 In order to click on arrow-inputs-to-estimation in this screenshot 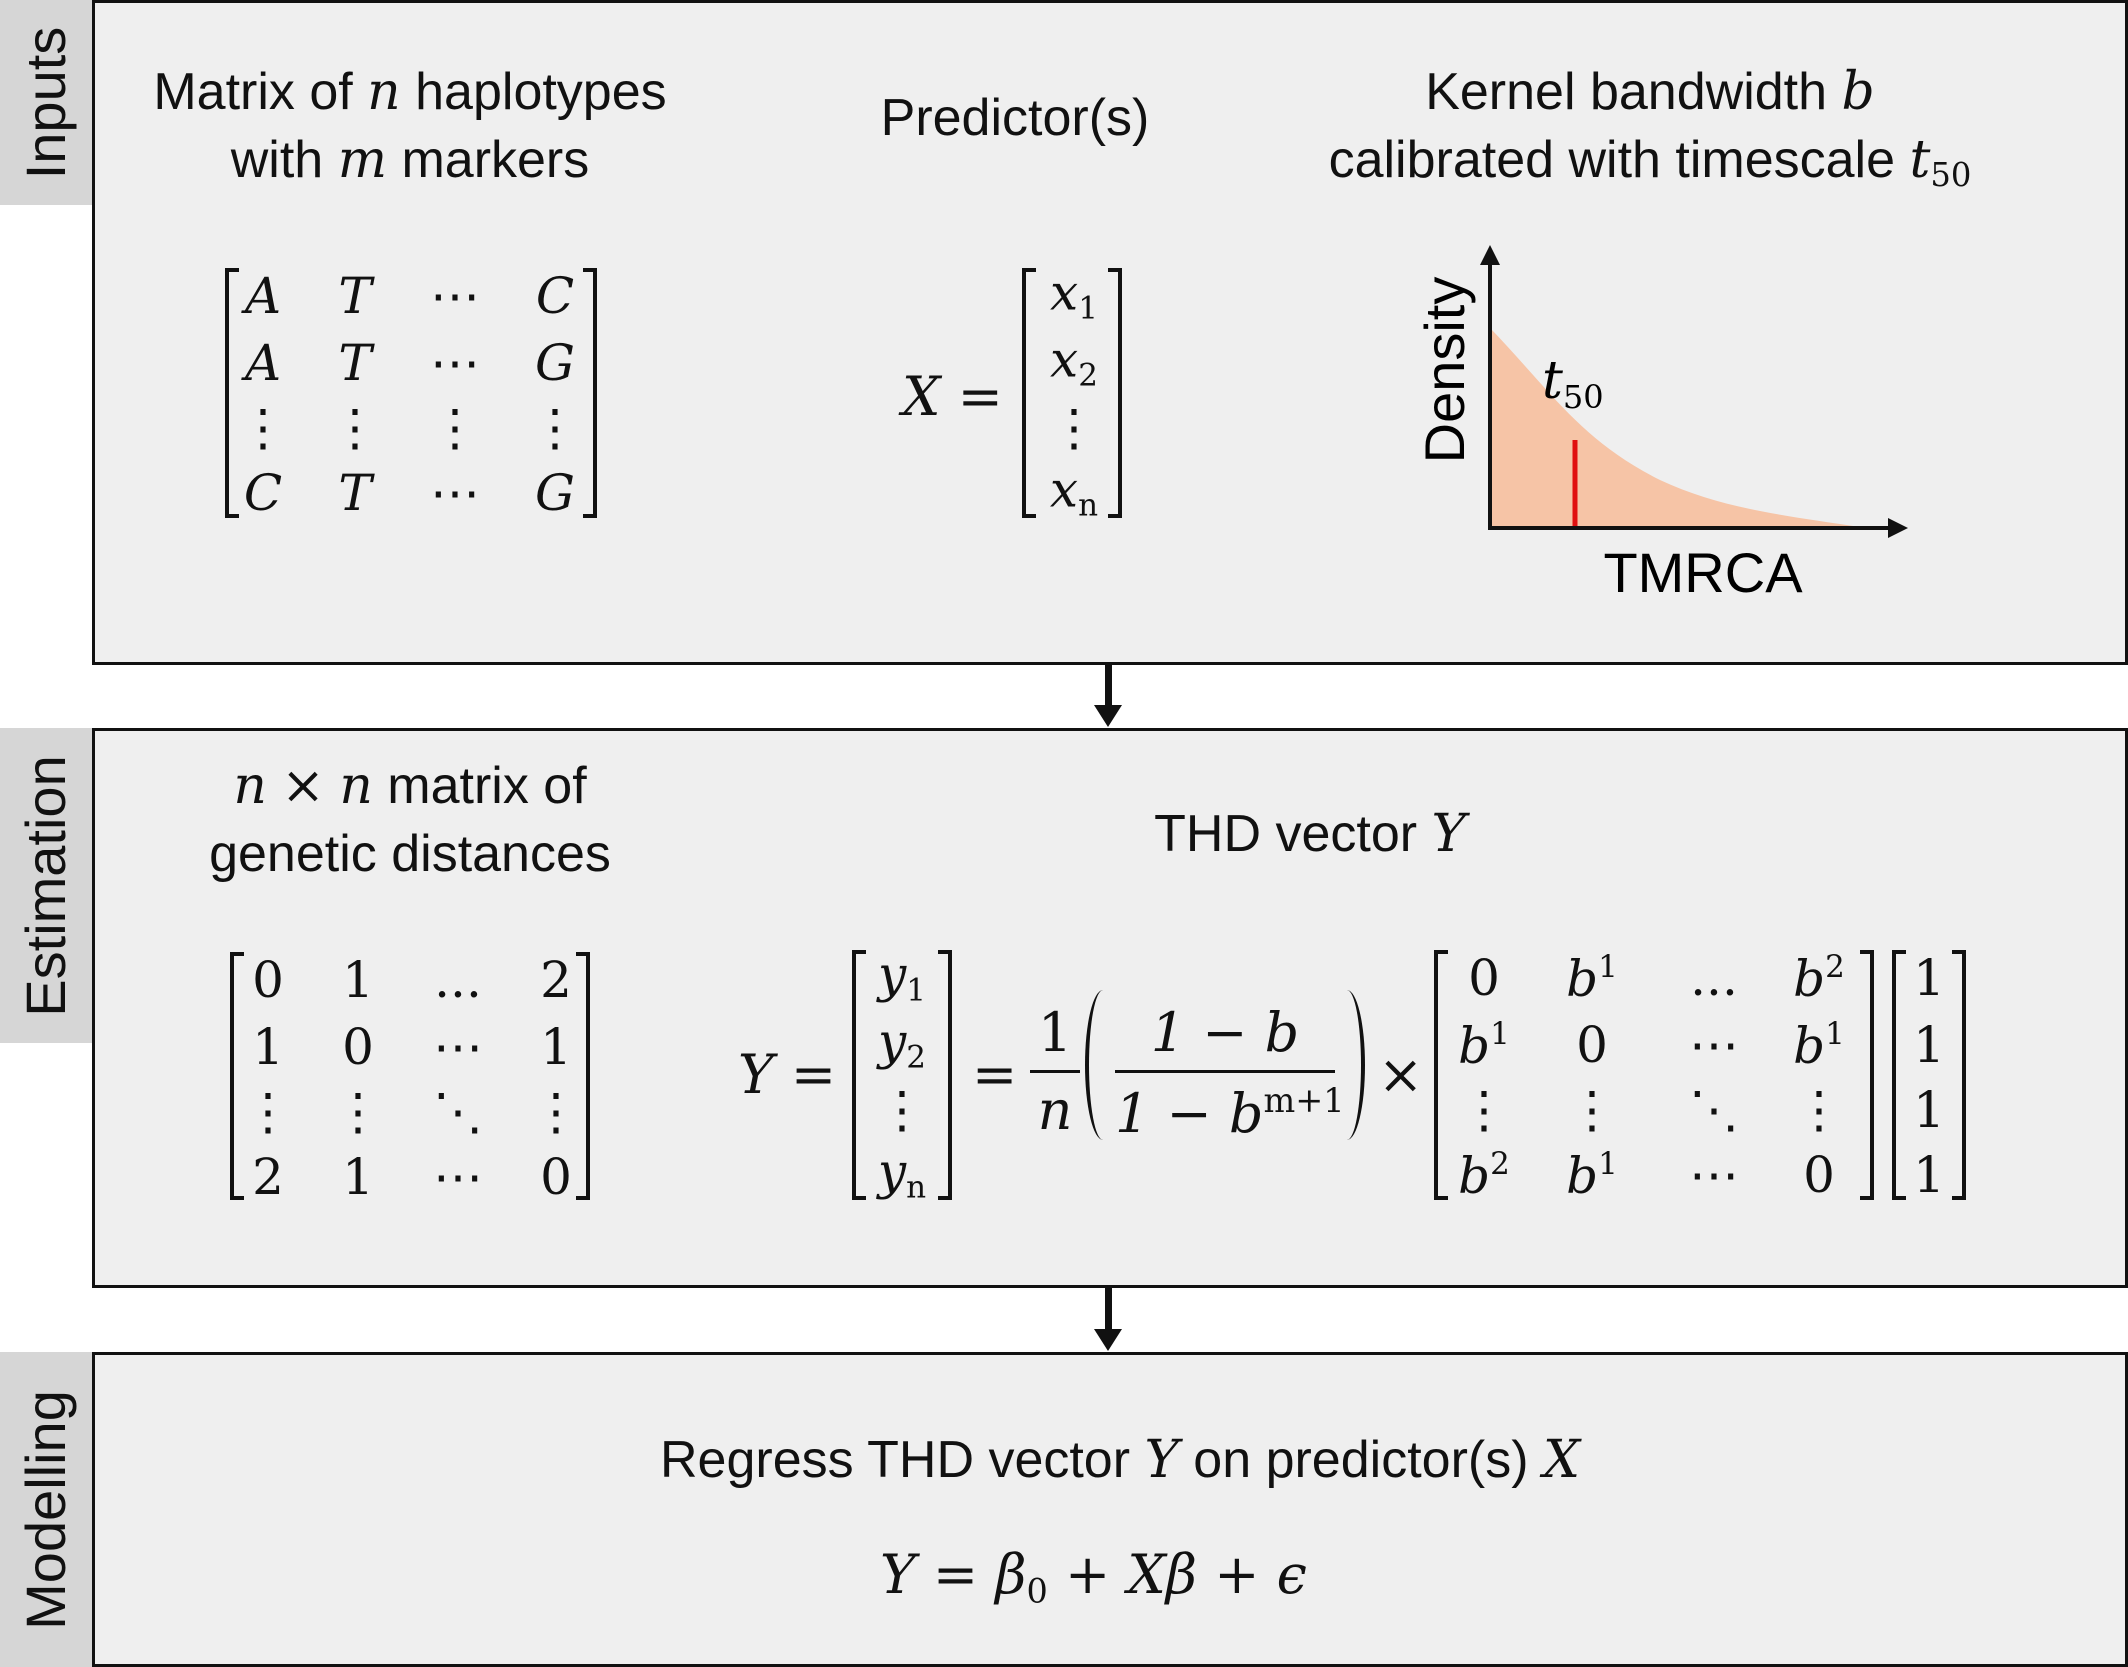, I will do `click(1108, 686)`.